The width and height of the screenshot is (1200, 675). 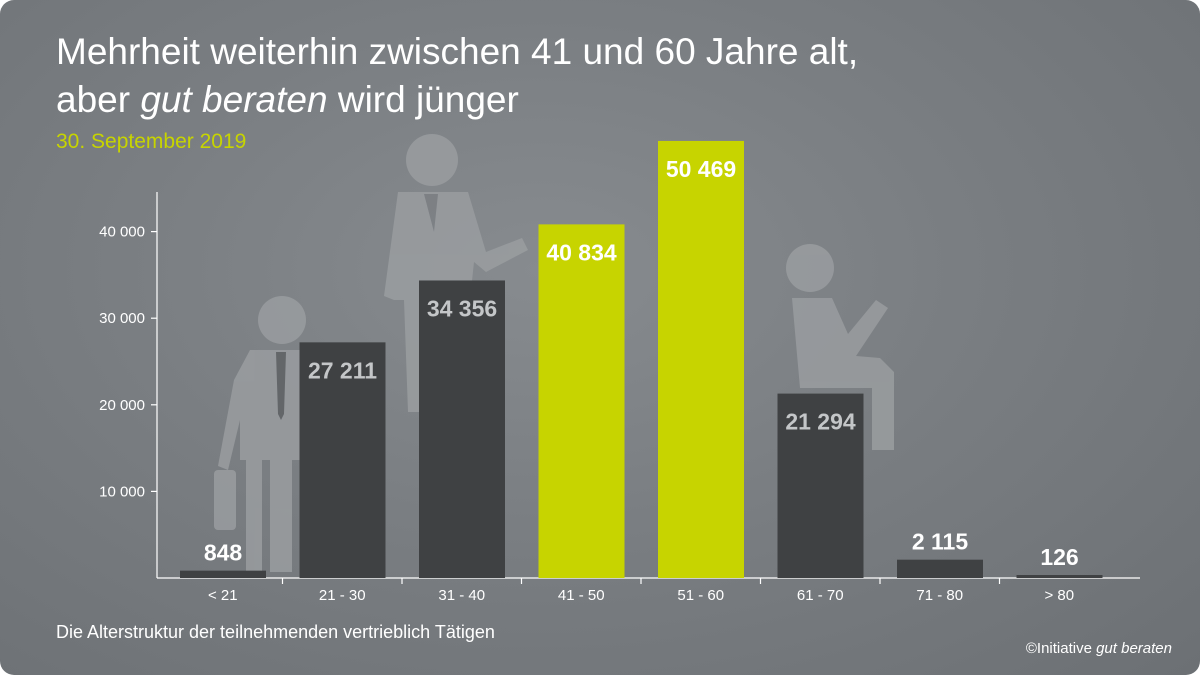 What do you see at coordinates (700, 595) in the screenshot?
I see `x-tick-label: 51 - 60` at bounding box center [700, 595].